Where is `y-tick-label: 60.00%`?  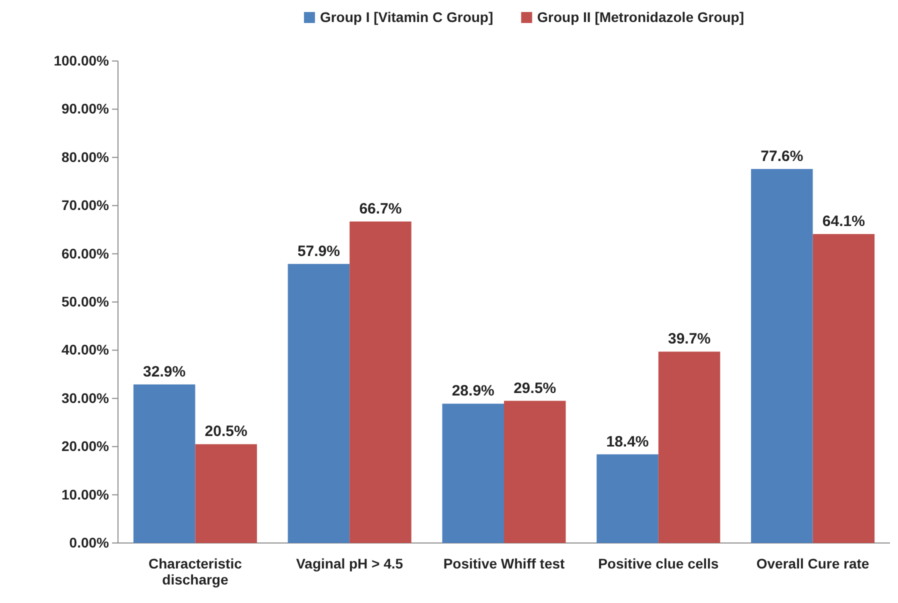 y-tick-label: 60.00% is located at coordinates (86, 253).